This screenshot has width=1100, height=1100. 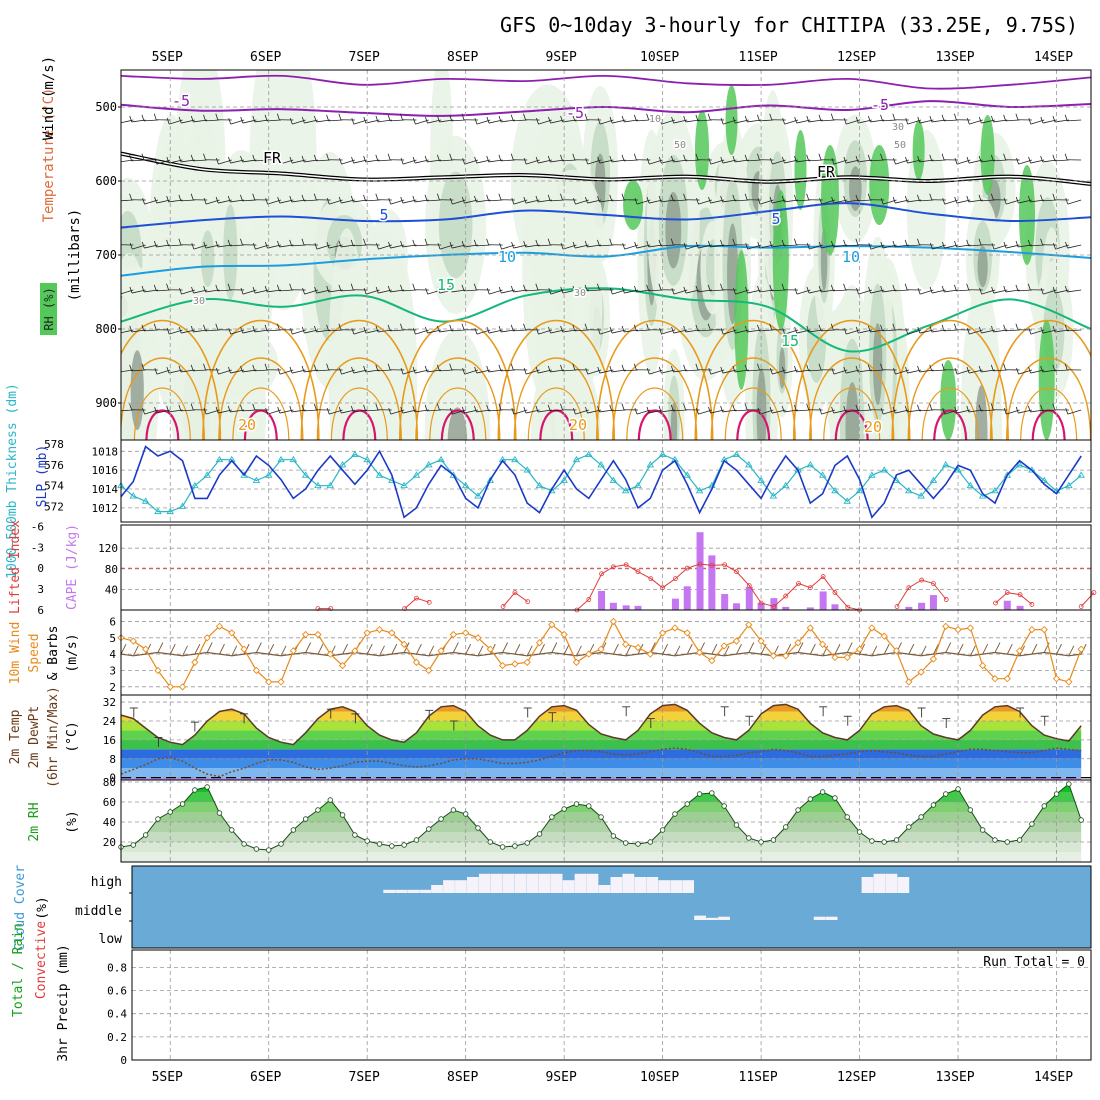 I want to click on contour-label: 15, so click(x=790, y=341).